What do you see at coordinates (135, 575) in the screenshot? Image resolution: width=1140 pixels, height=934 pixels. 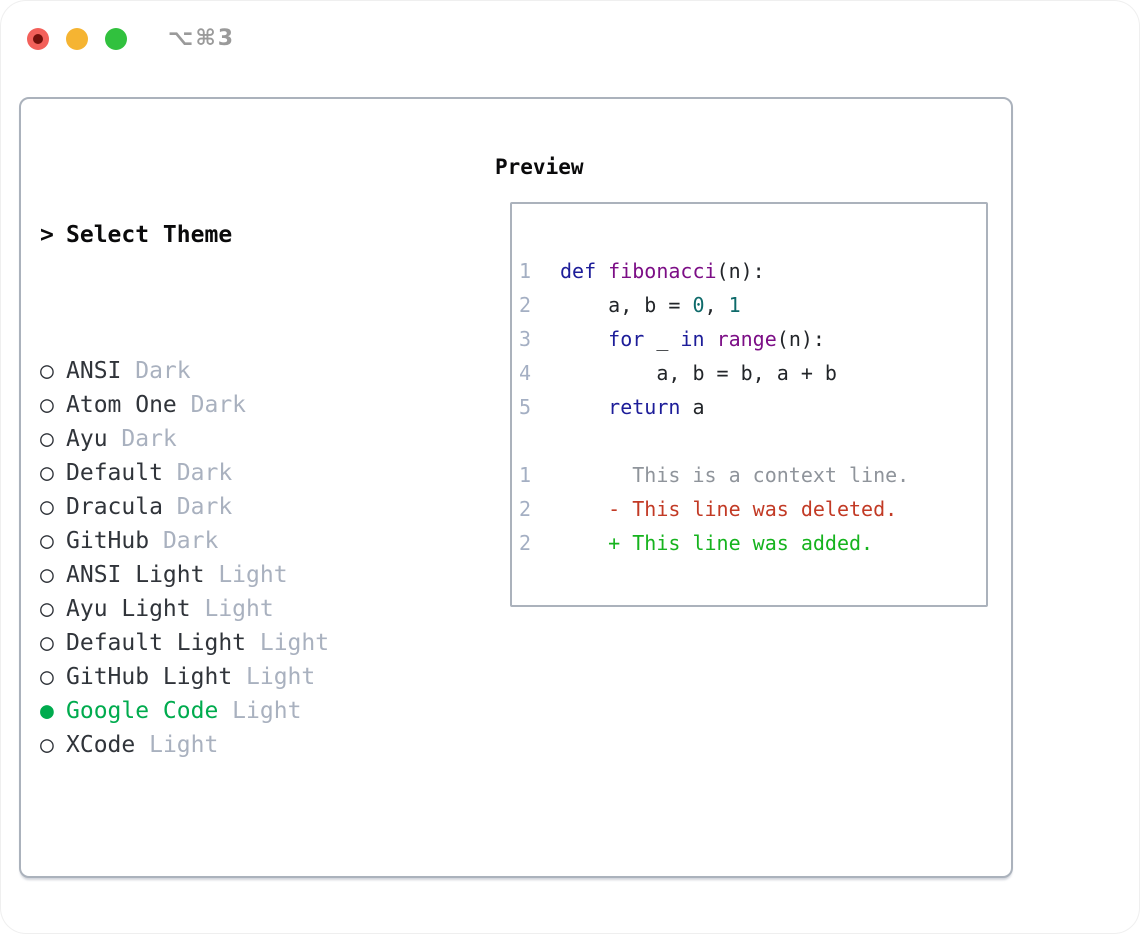 I see `theme-name: ANSI Light` at bounding box center [135, 575].